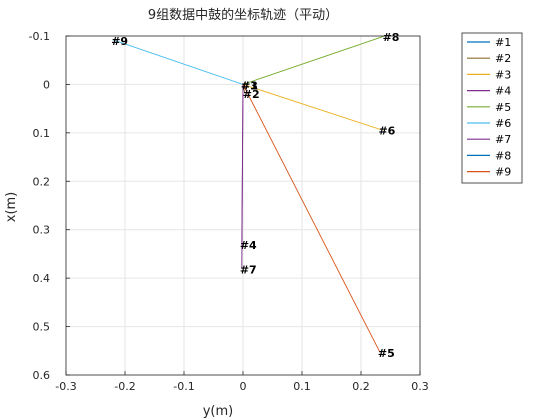  What do you see at coordinates (42, 230) in the screenshot?
I see `y-tick-label: 0.3` at bounding box center [42, 230].